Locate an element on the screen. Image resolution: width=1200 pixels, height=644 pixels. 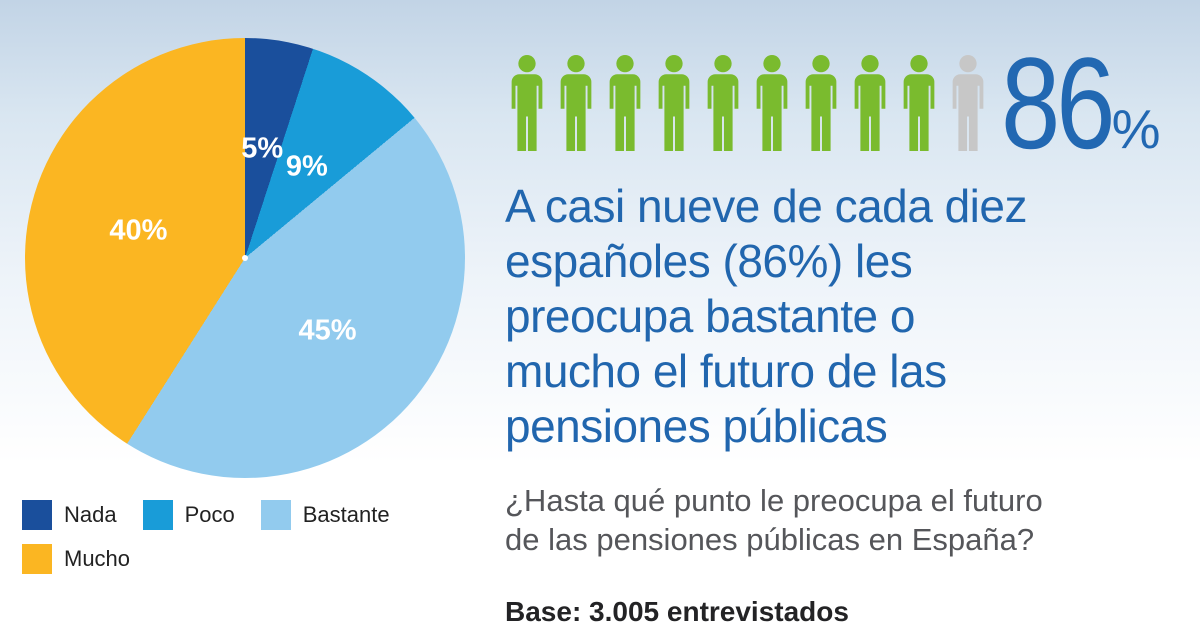
pie-slice-label: 40% is located at coordinates (138, 230).